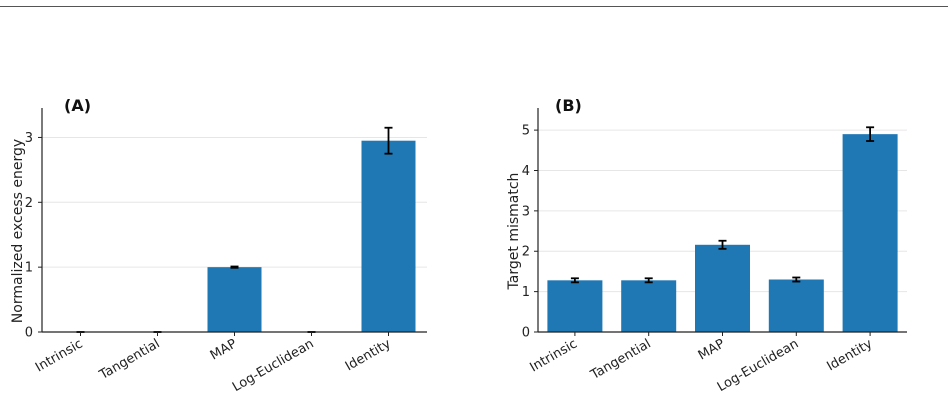 Image resolution: width=948 pixels, height=414 pixels. What do you see at coordinates (870, 233) in the screenshot?
I see `panel-b-bar-identity` at bounding box center [870, 233].